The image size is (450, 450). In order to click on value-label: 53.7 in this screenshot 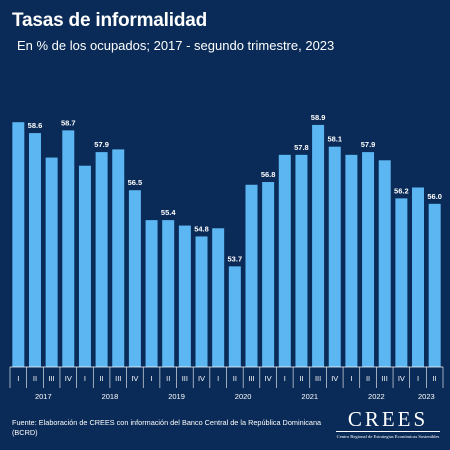, I will do `click(235, 258)`.